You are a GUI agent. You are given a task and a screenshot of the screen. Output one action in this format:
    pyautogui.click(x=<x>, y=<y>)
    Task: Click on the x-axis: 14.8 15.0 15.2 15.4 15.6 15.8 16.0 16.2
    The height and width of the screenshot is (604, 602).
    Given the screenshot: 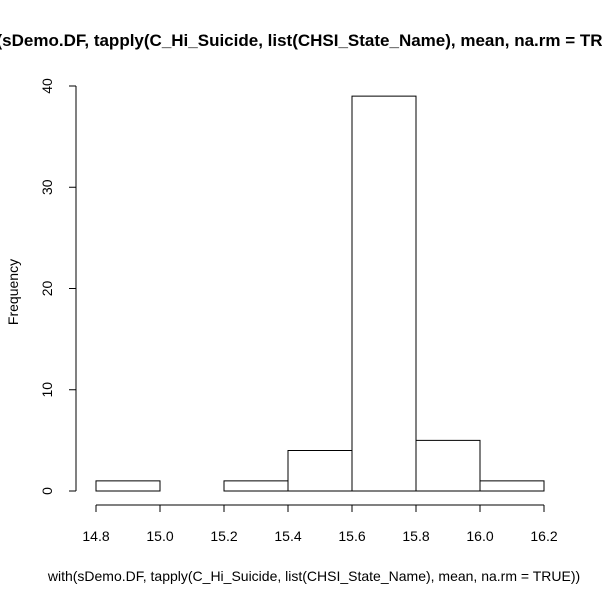 What is the action you would take?
    pyautogui.click(x=320, y=524)
    